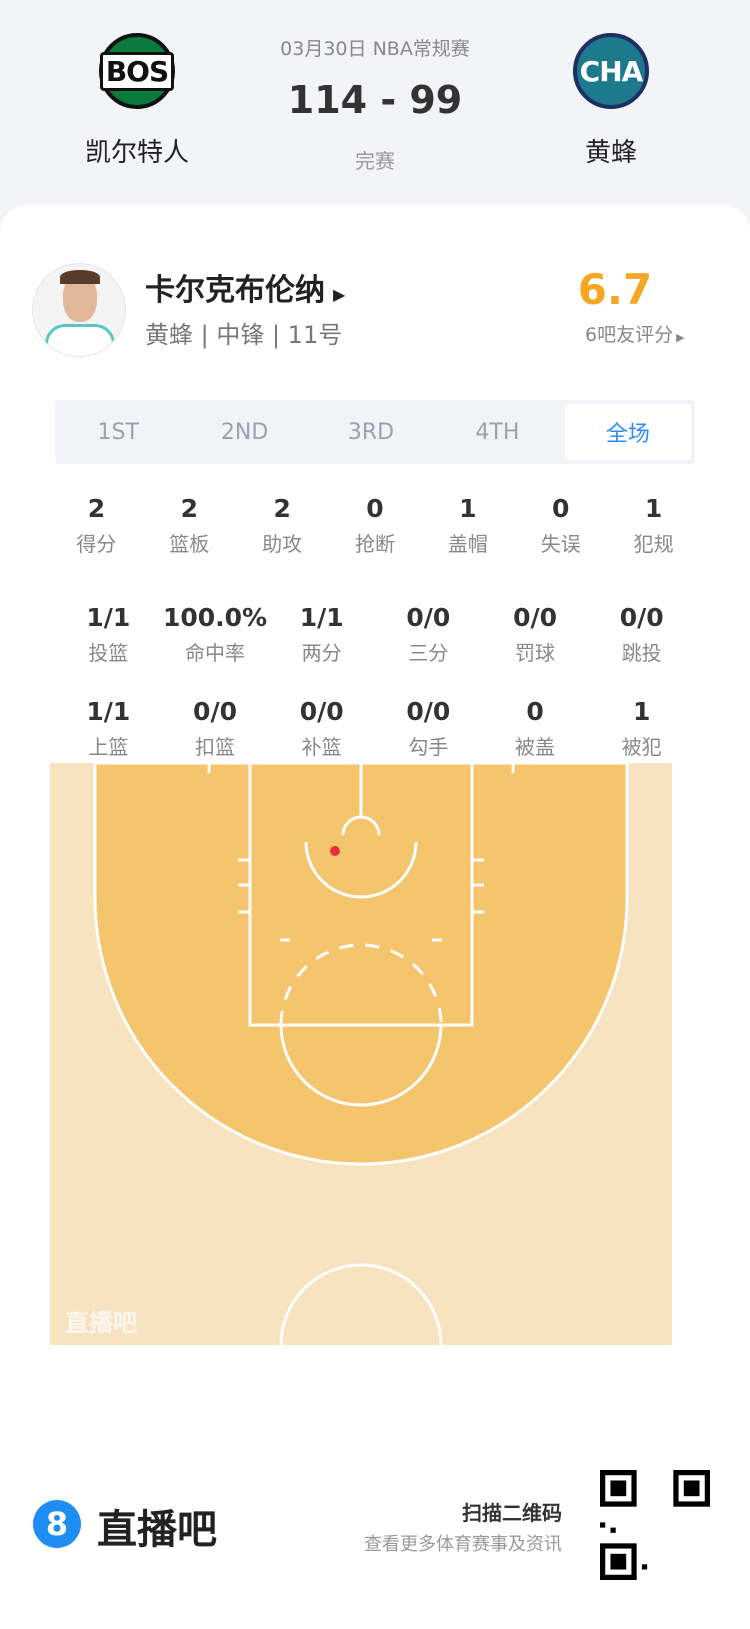  I want to click on stat-label: 三分, so click(428, 653).